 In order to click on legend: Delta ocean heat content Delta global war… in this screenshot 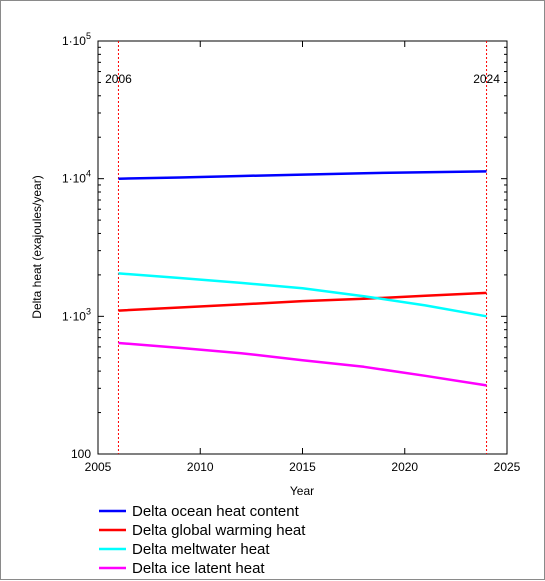, I will do `click(202, 540)`.